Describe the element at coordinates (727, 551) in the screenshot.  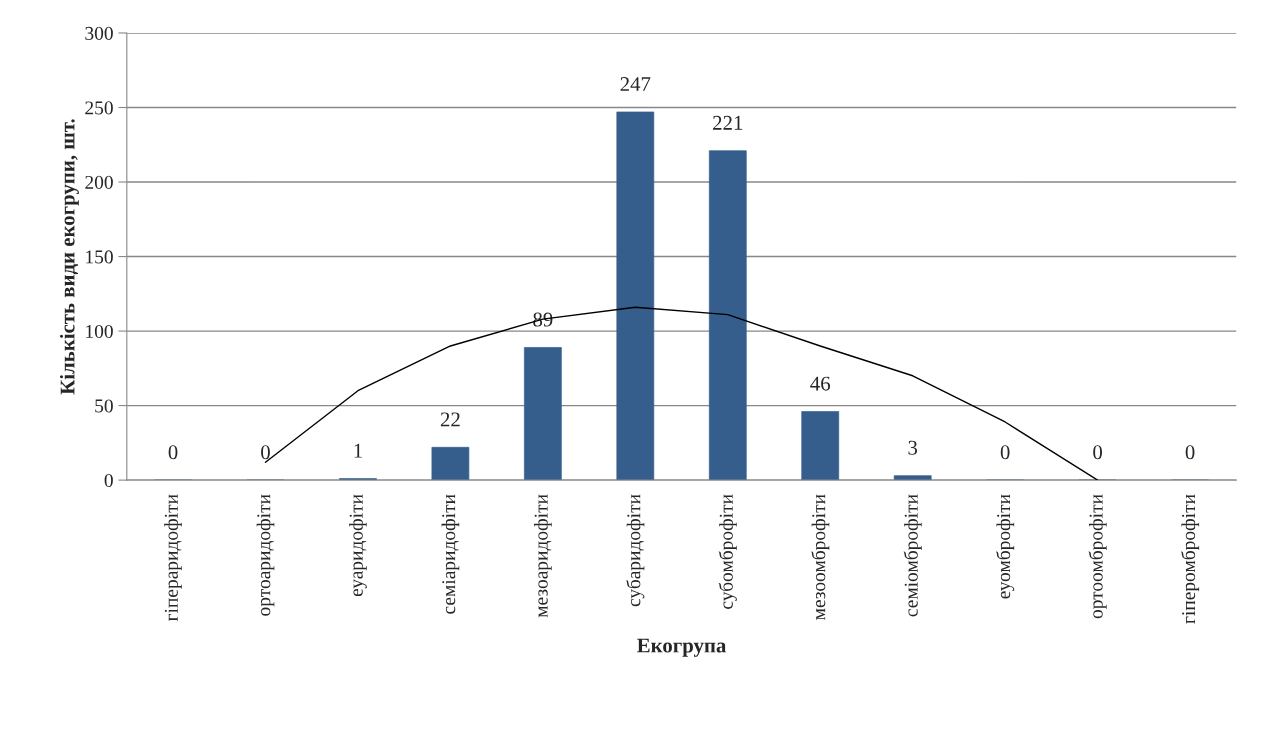
I see `x-tick-label: субомброфіти` at that location.